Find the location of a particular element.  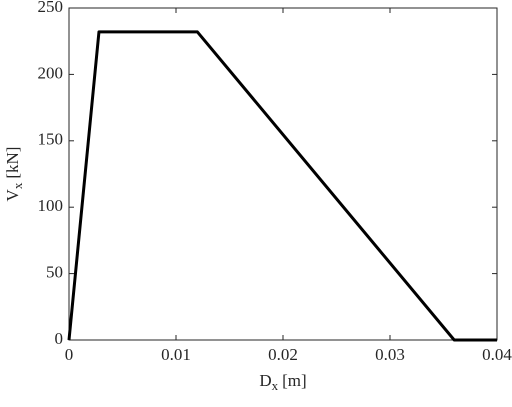

y-tick-label: 250 is located at coordinates (51, 8).